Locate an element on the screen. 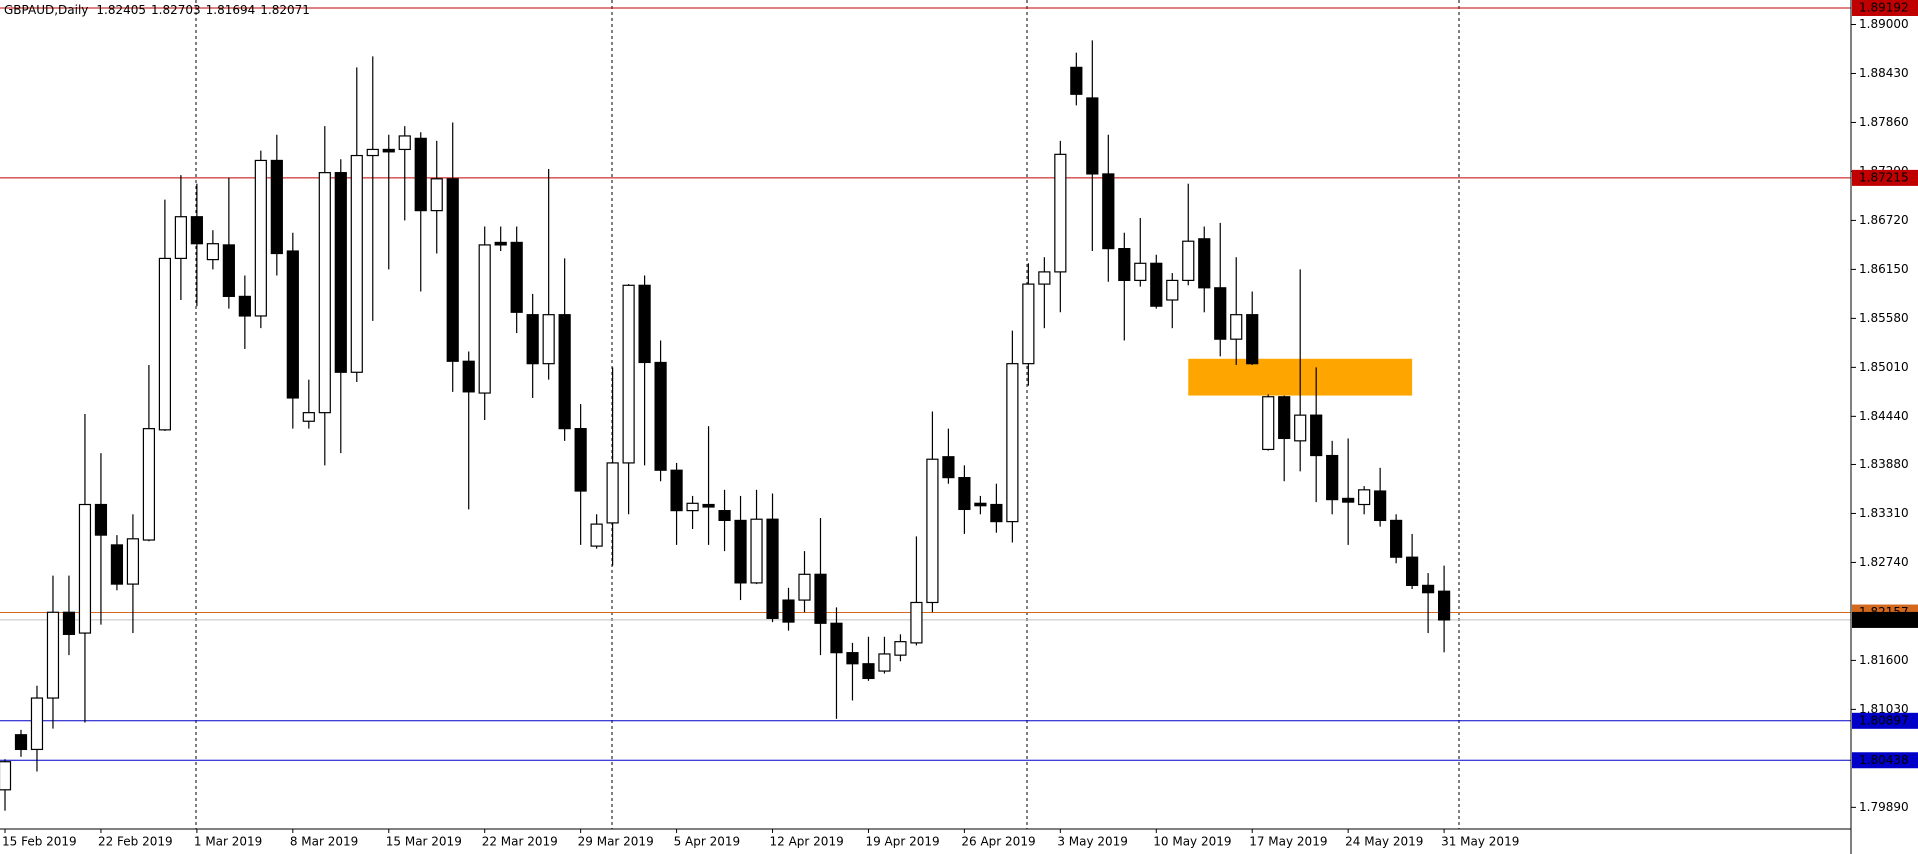  y-tick-label: 1.83310 is located at coordinates (1884, 513).